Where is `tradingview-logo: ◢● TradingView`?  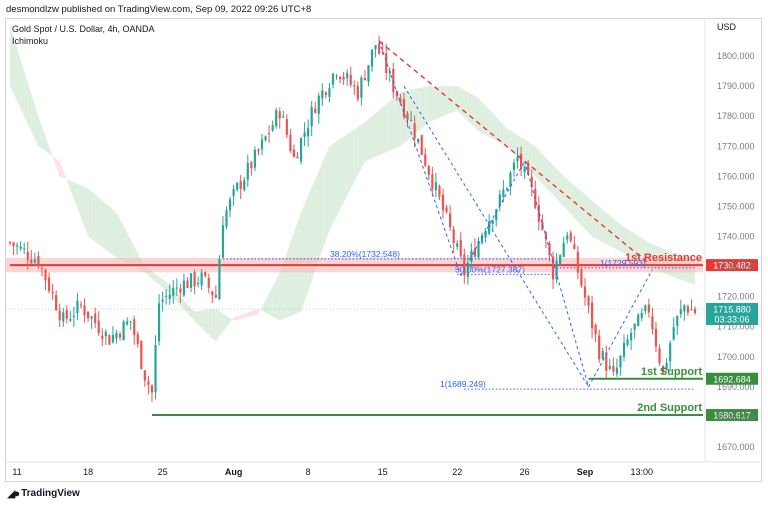
tradingview-logo: ◢● TradingView is located at coordinates (43, 493).